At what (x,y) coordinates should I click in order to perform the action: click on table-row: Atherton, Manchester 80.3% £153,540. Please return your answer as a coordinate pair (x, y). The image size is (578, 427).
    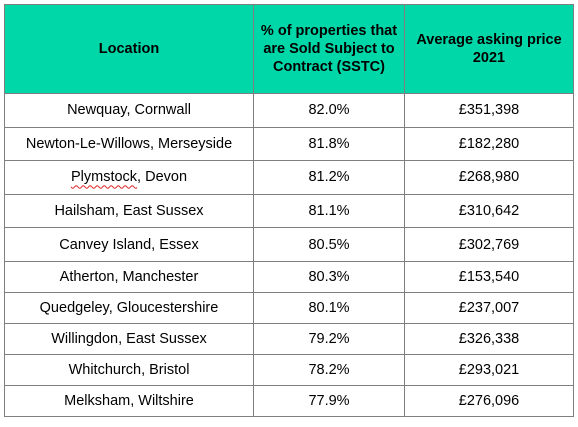
    Looking at the image, I should click on (289, 276).